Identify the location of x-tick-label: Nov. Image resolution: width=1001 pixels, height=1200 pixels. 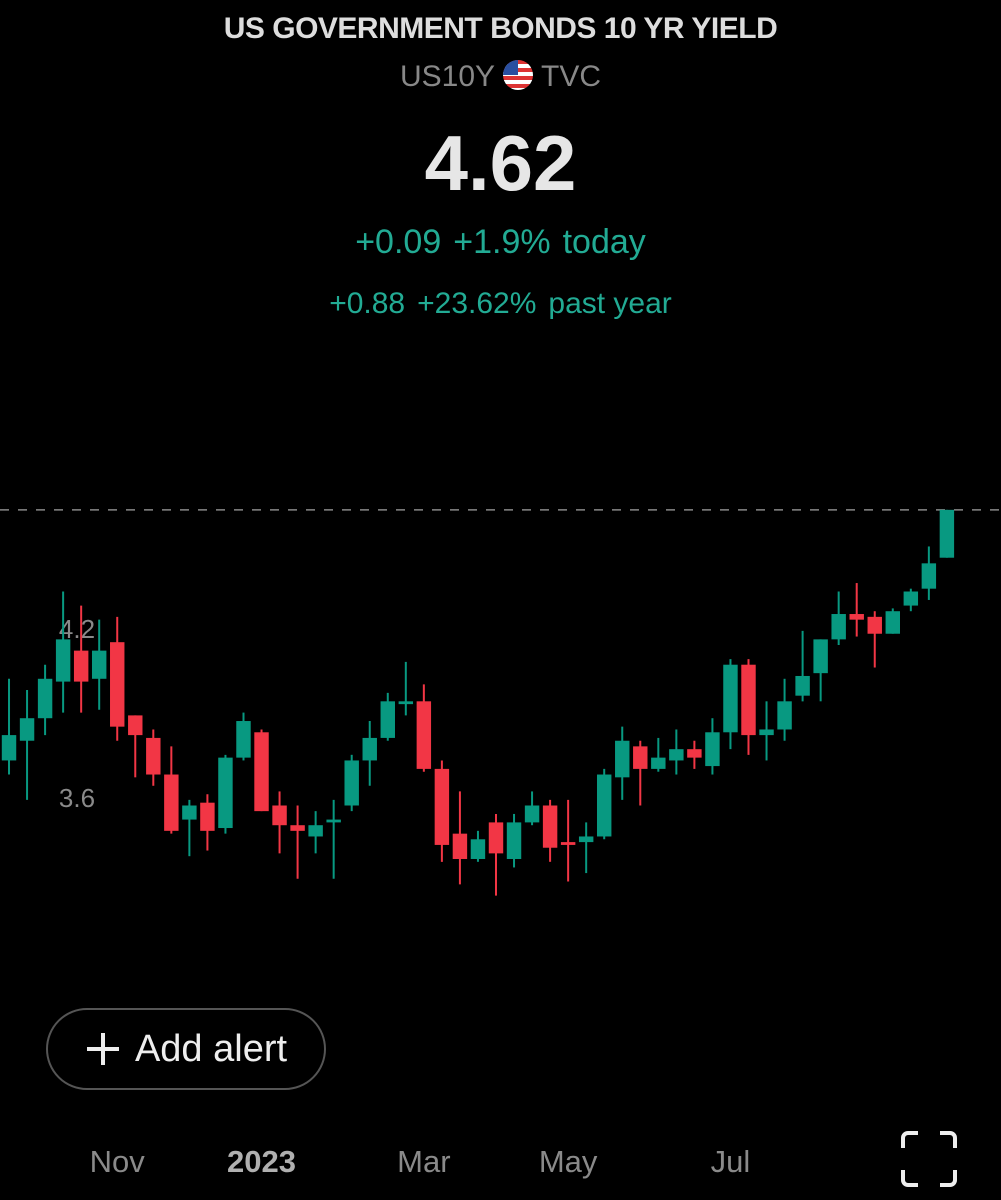
(118, 1161).